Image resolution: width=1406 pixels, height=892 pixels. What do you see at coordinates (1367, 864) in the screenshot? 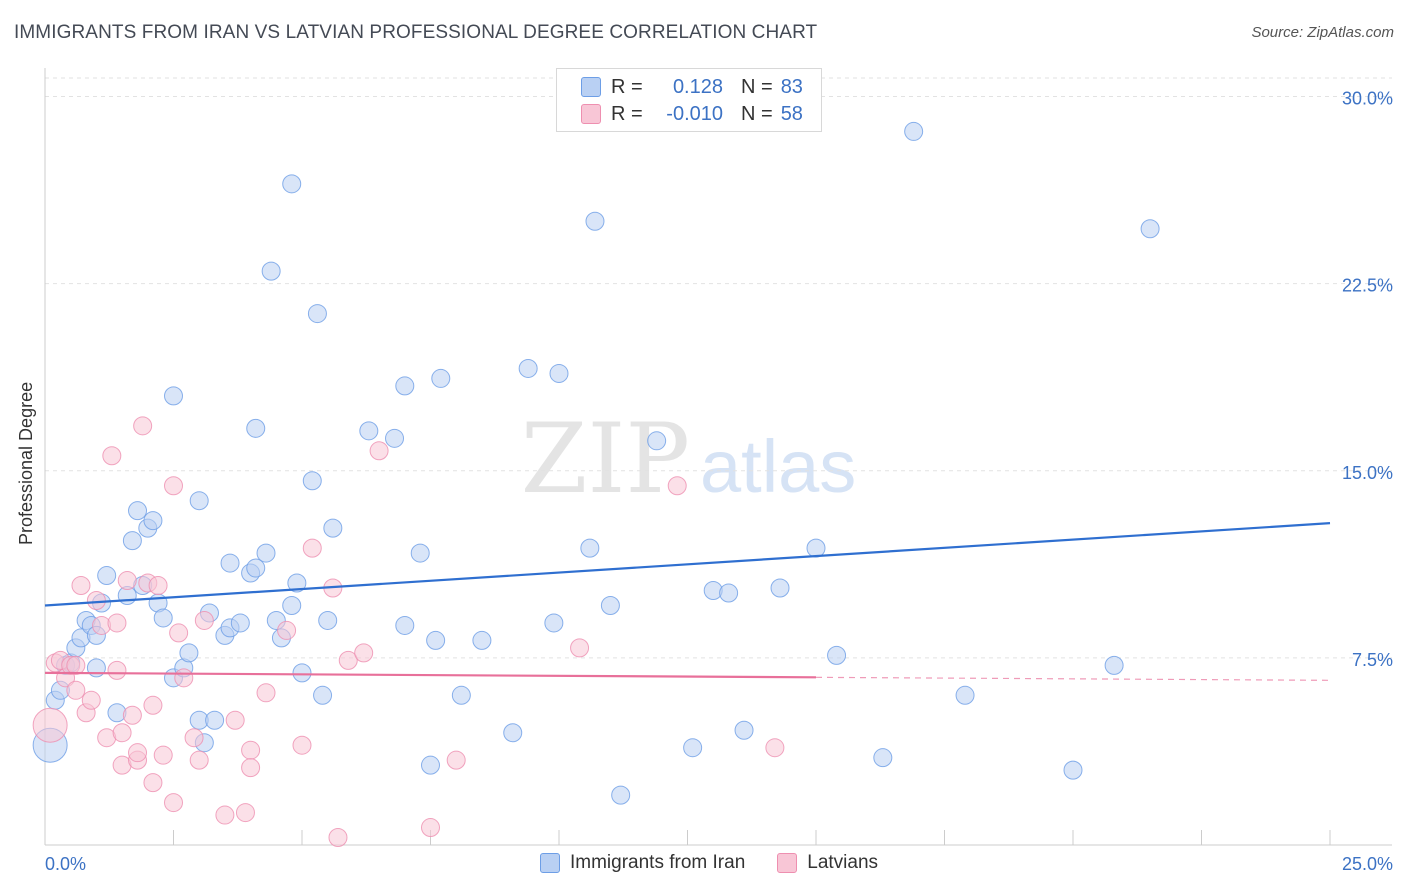
I see `x-tick-label: 25.0%` at bounding box center [1367, 864].